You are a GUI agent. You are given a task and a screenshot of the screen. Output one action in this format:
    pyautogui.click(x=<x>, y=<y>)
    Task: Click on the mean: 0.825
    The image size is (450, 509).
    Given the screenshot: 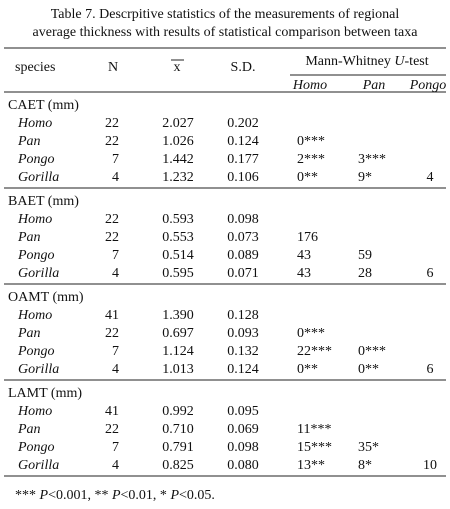 What is the action you would take?
    pyautogui.click(x=178, y=465)
    